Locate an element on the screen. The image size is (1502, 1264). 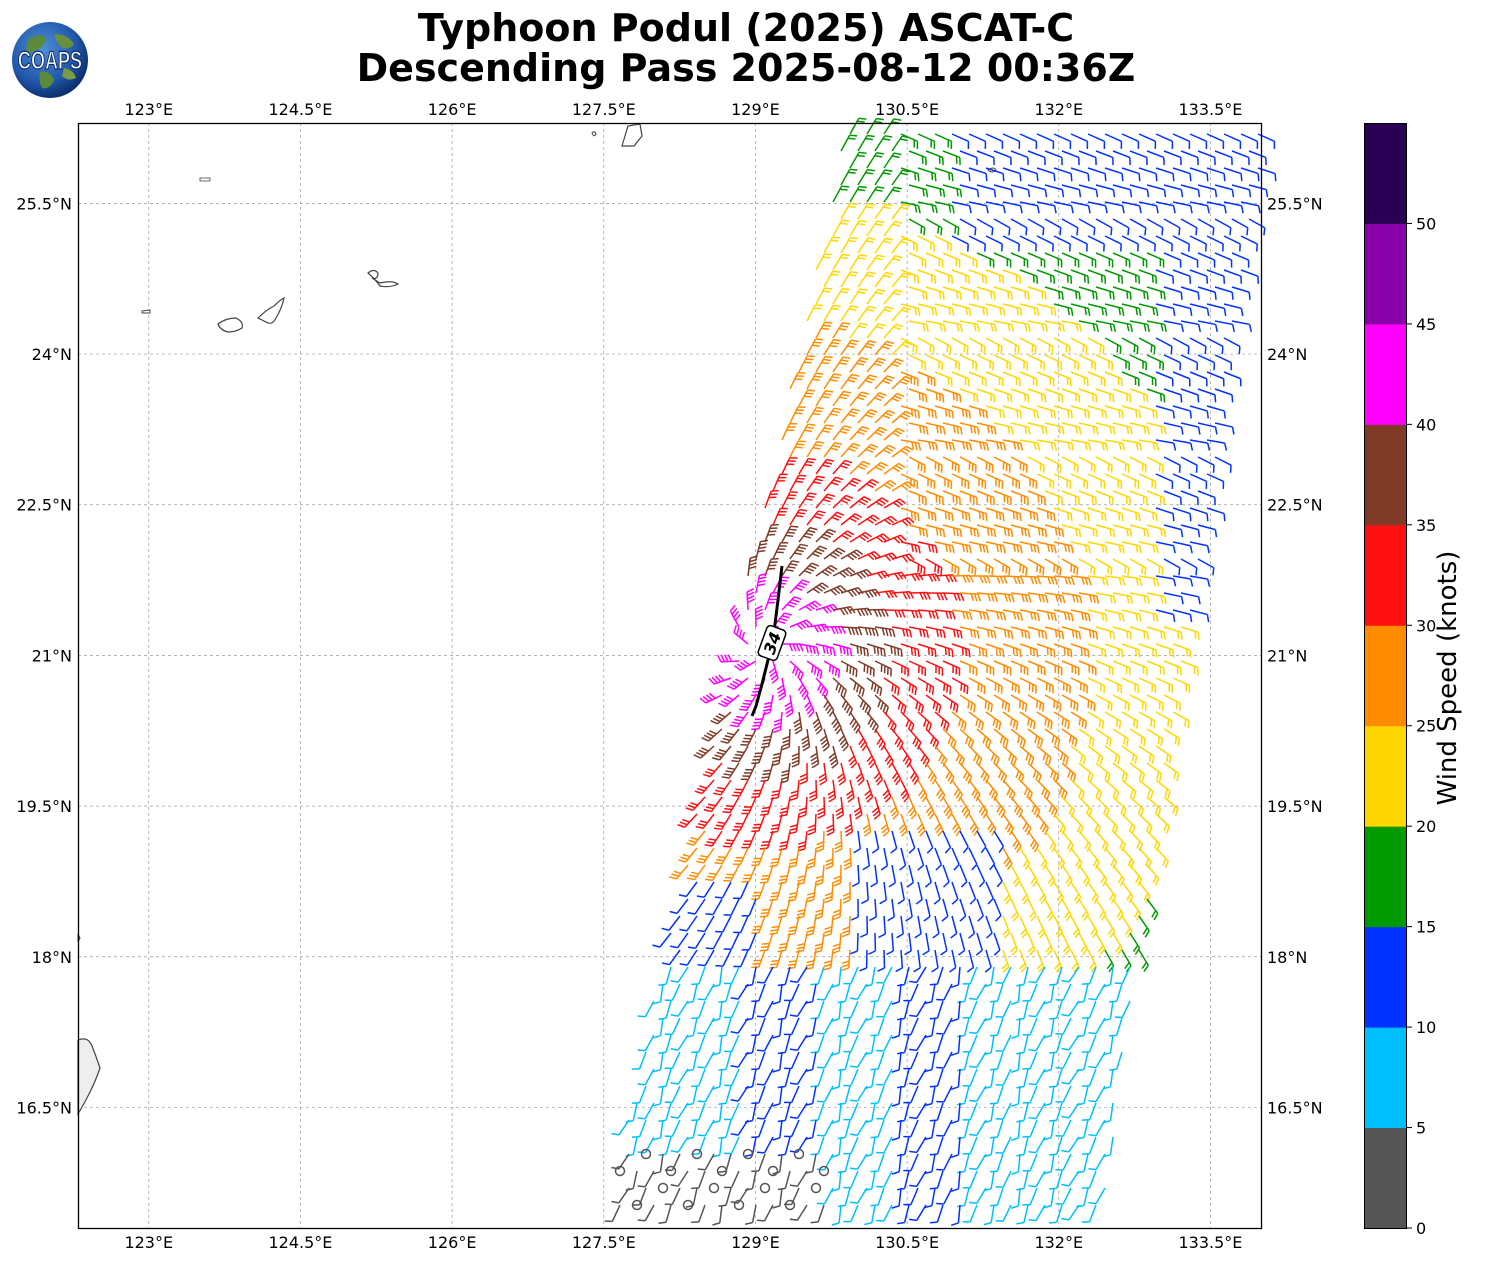
island-kyushu-tip is located at coordinates (632, 135).